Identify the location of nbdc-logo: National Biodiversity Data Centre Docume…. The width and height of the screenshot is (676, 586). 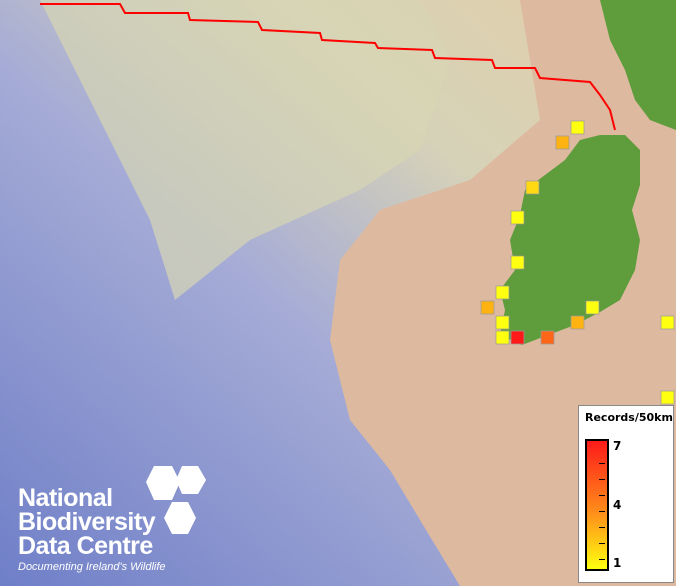
(92, 529).